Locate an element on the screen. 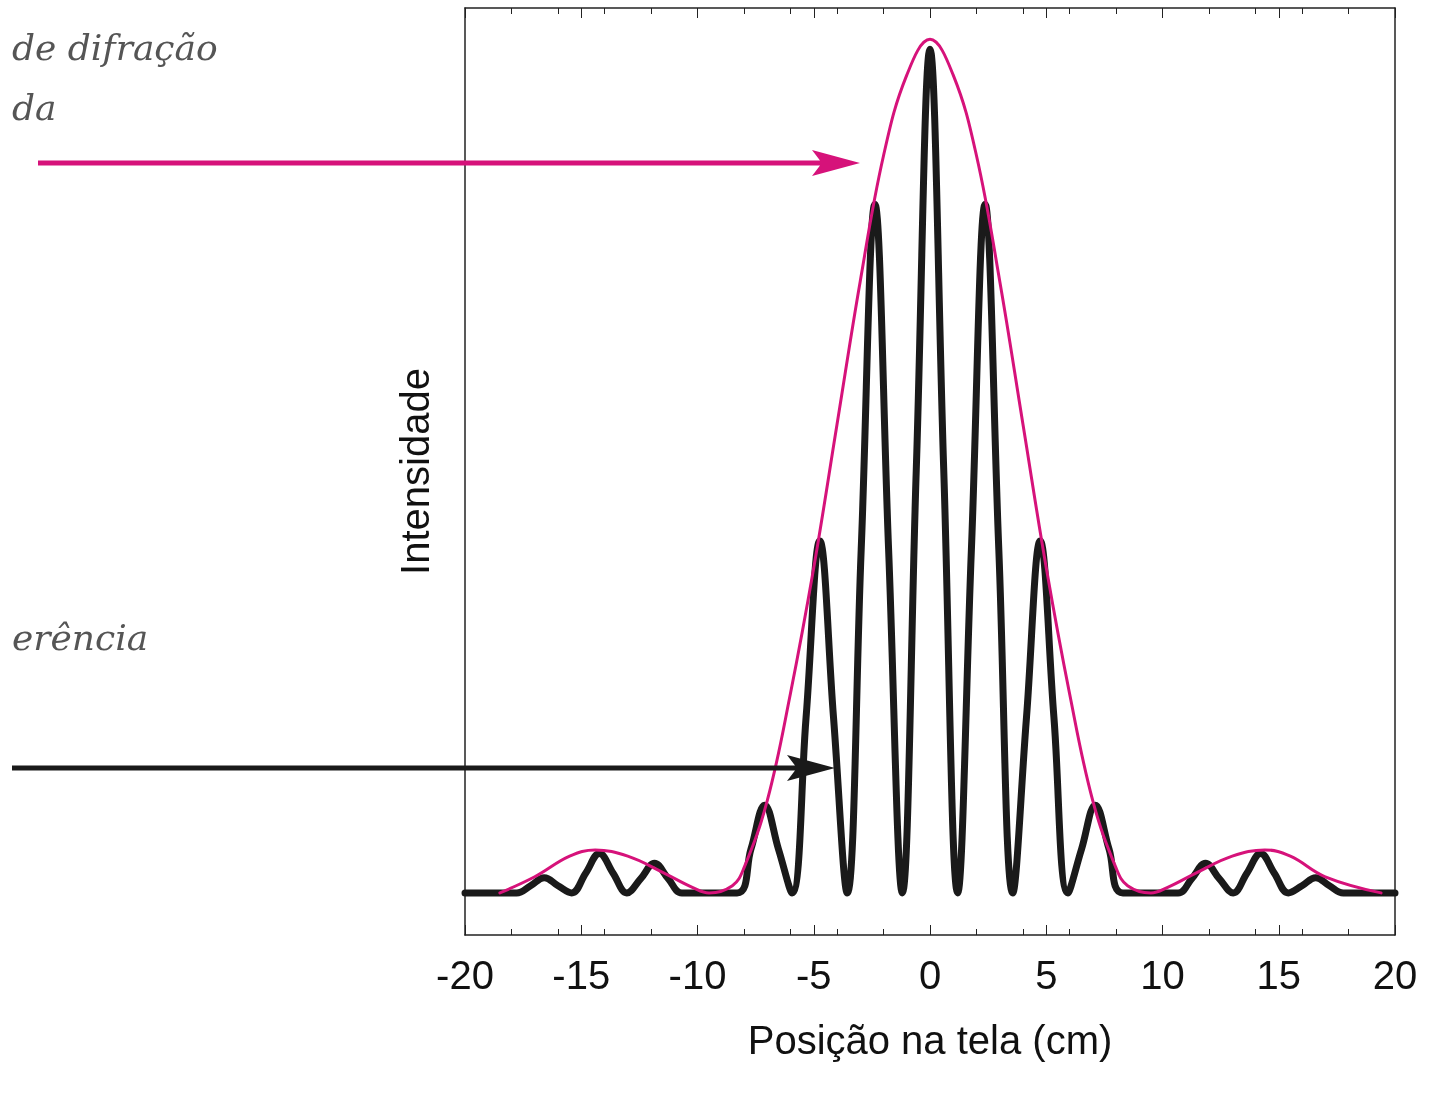 This screenshot has width=1434, height=1094. y-axis-title: Intensidade is located at coordinates (415, 471).